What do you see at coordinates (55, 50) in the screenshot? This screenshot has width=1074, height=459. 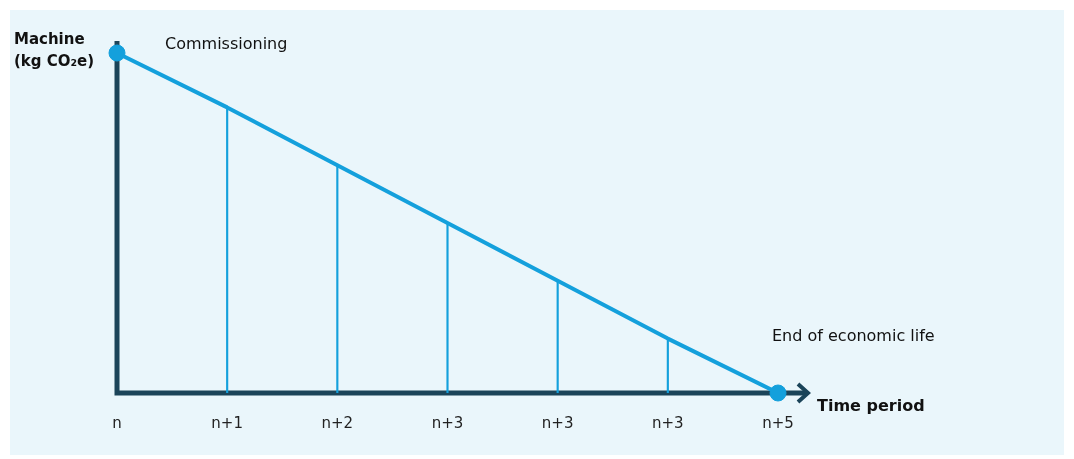 I see `y-axis-title: Machine (kg CO₂e)` at bounding box center [55, 50].